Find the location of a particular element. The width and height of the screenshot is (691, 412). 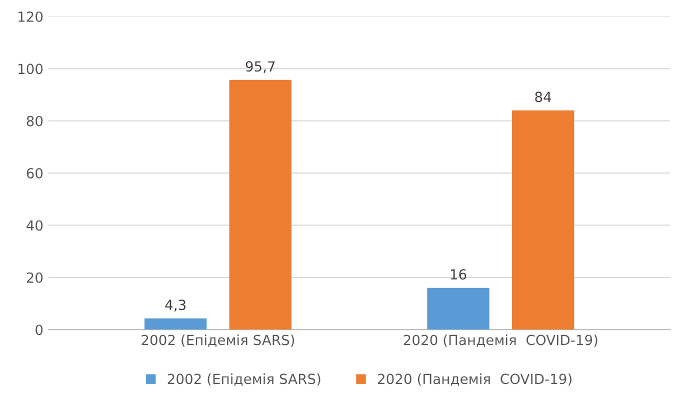

data-label: 95,7 is located at coordinates (260, 67).